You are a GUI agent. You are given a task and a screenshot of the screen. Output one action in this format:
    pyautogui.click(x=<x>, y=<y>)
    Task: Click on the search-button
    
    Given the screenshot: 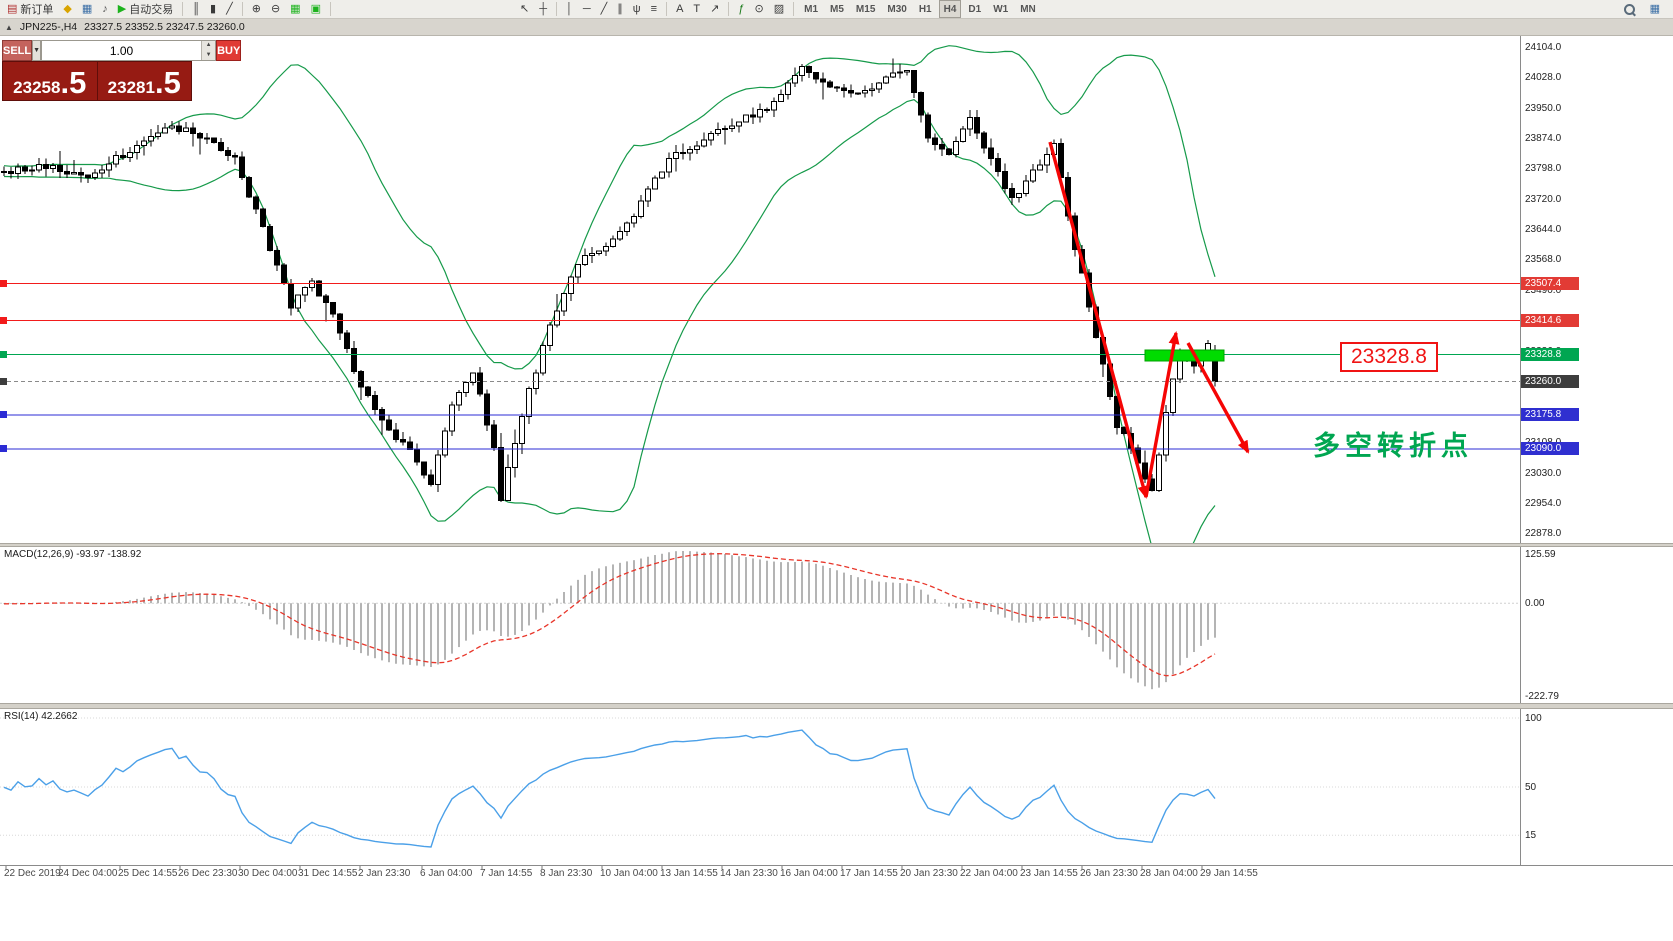 What is the action you would take?
    pyautogui.click(x=1629, y=9)
    